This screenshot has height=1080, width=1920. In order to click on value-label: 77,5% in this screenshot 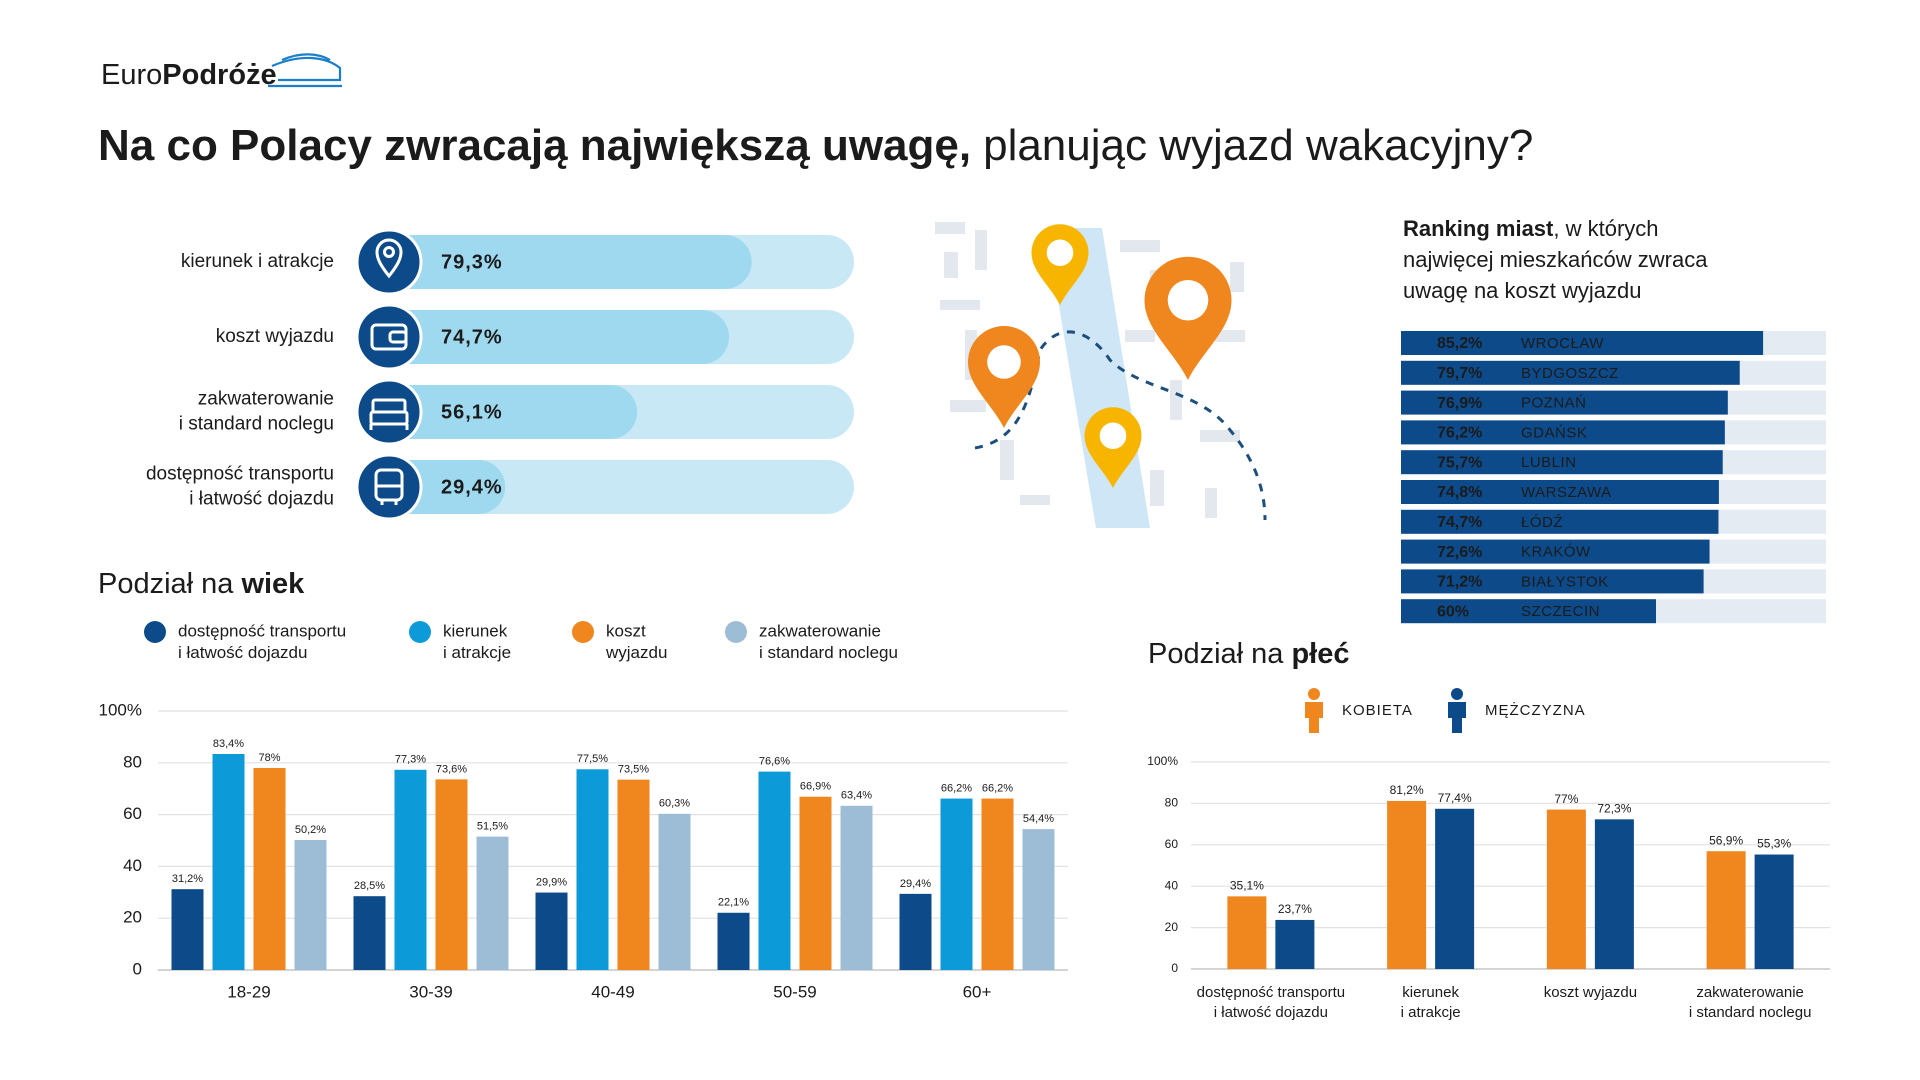, I will do `click(592, 759)`.